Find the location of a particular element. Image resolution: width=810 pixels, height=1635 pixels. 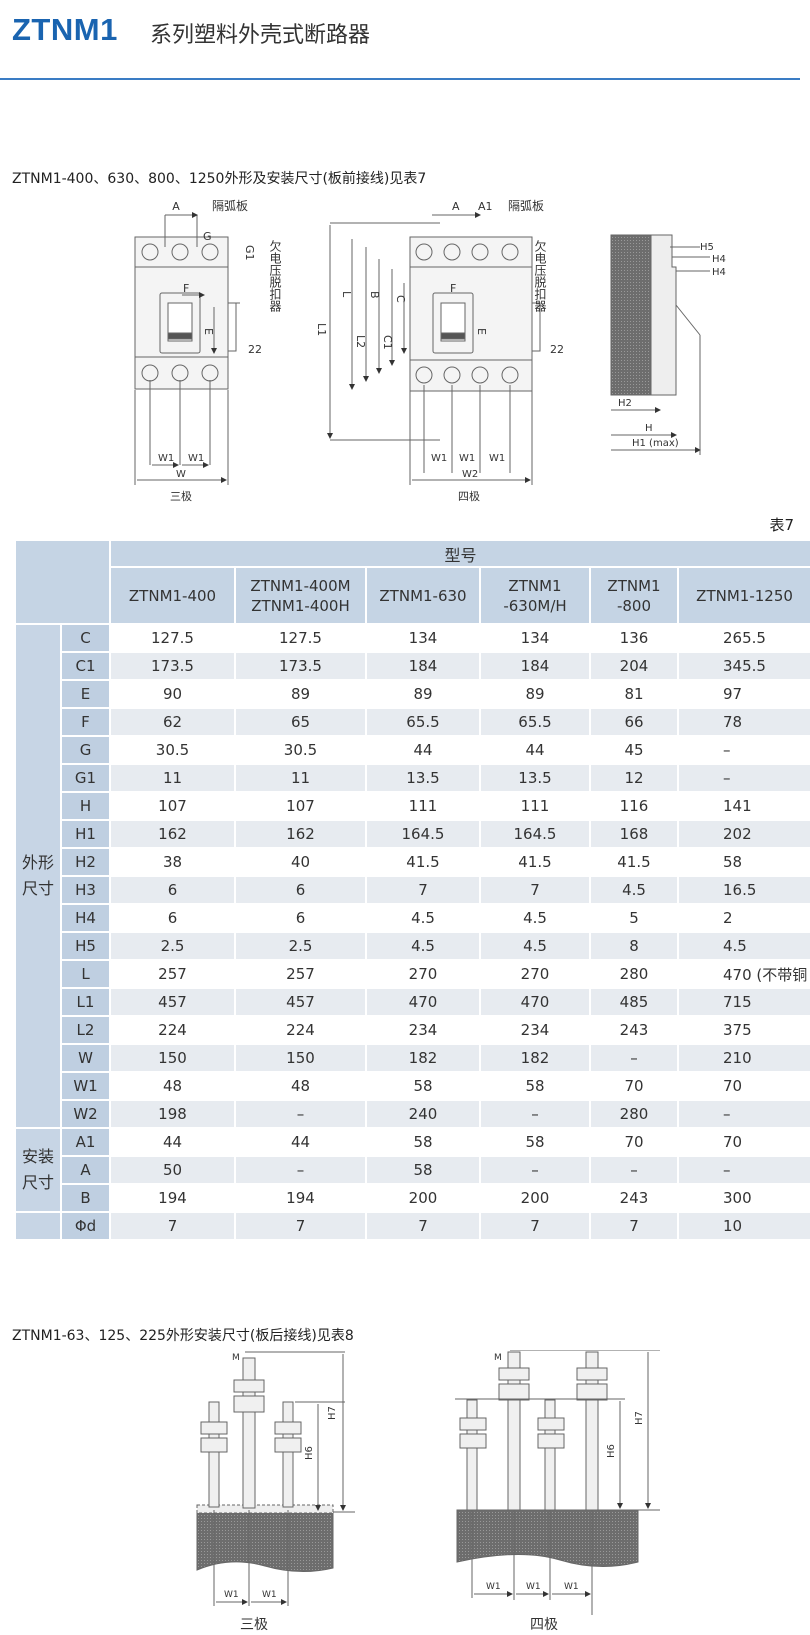

table-row: H5 2.5 2.5 4.5 4.5 8 4.5 is located at coordinates (412, 946).